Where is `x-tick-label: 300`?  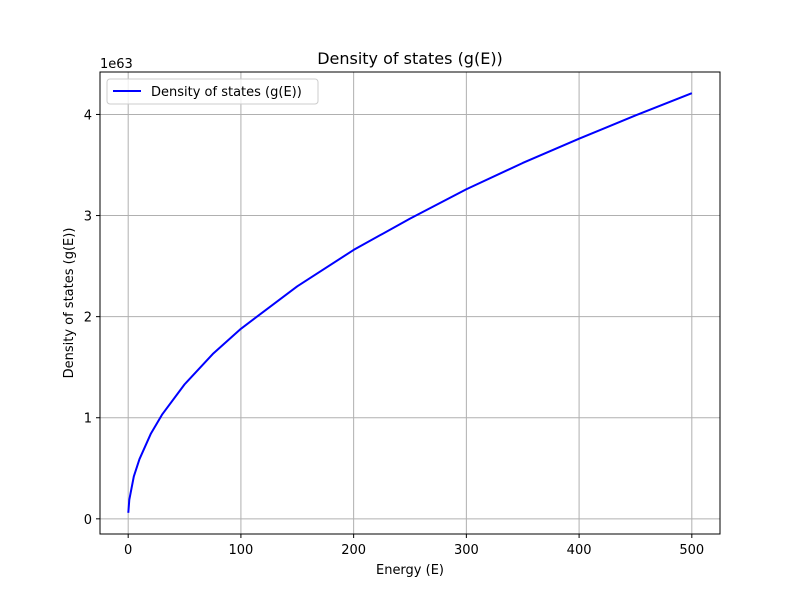
x-tick-label: 300 is located at coordinates (466, 550).